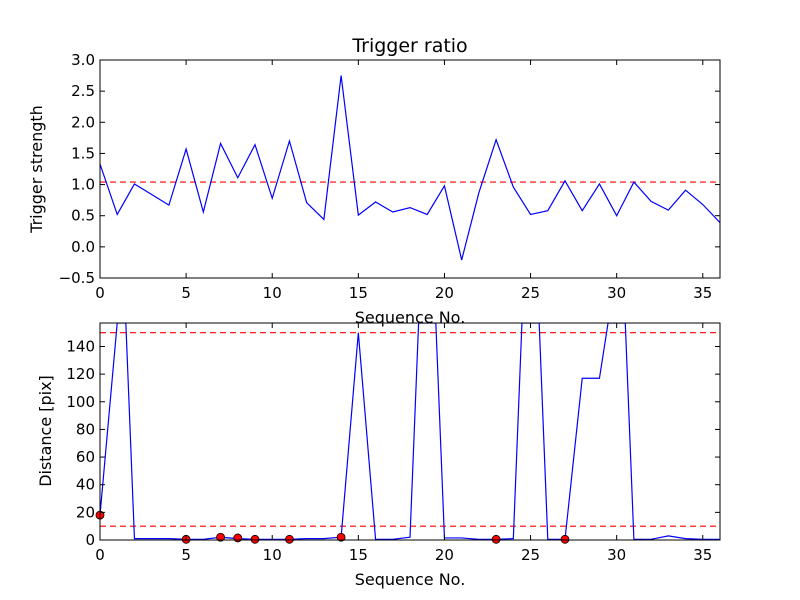  I want to click on y-tick-label: 2.0, so click(83, 122).